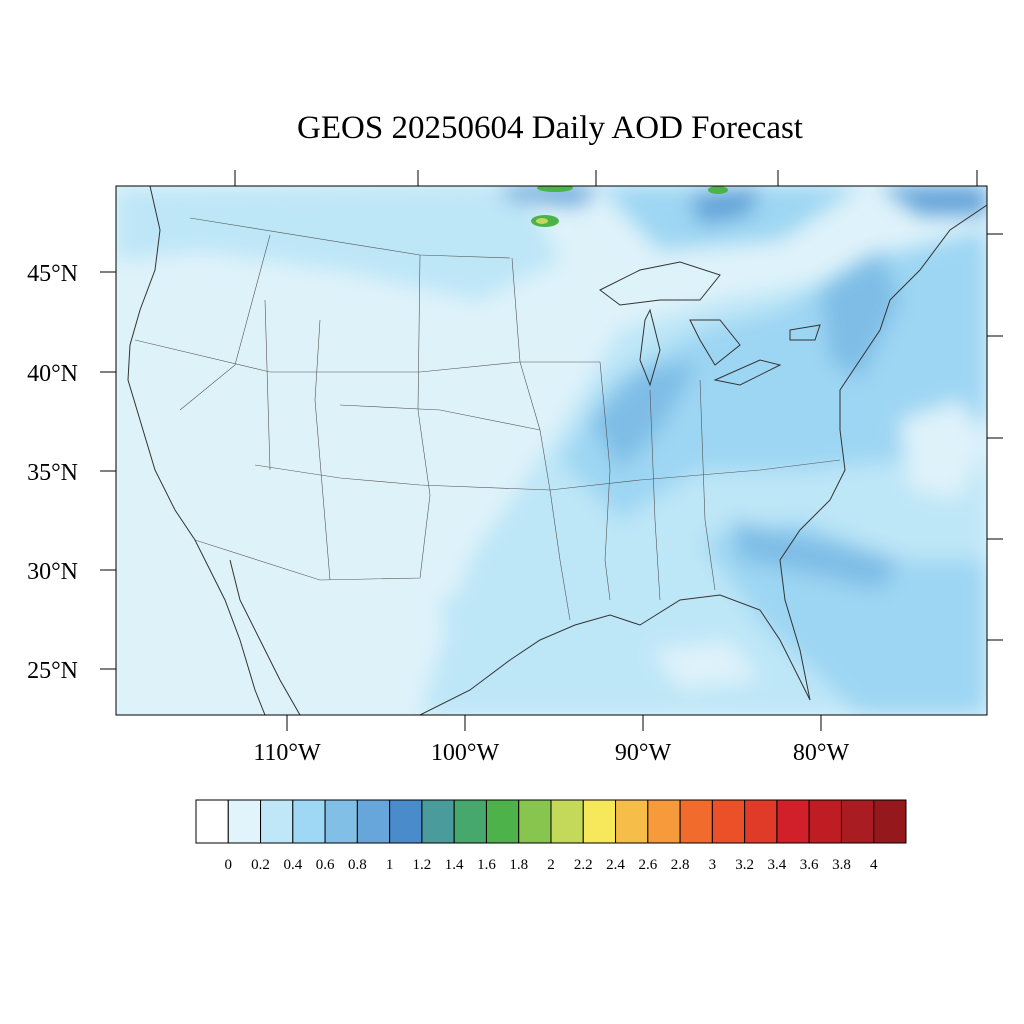 The height and width of the screenshot is (1024, 1024). What do you see at coordinates (424, 375) in the screenshot?
I see `border-plains-west` at bounding box center [424, 375].